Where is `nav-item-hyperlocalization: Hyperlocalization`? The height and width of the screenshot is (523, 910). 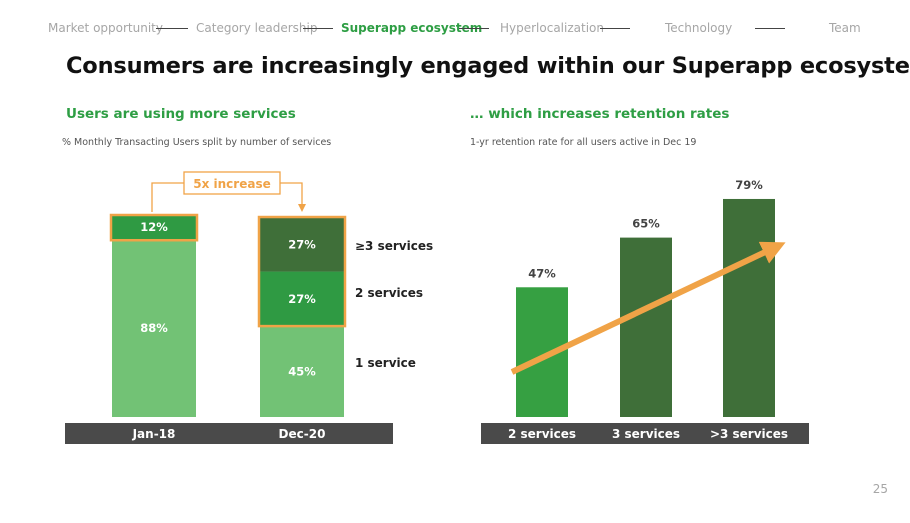
nav-item-hyperlocalization: Hyperlocalization is located at coordinates (552, 28).